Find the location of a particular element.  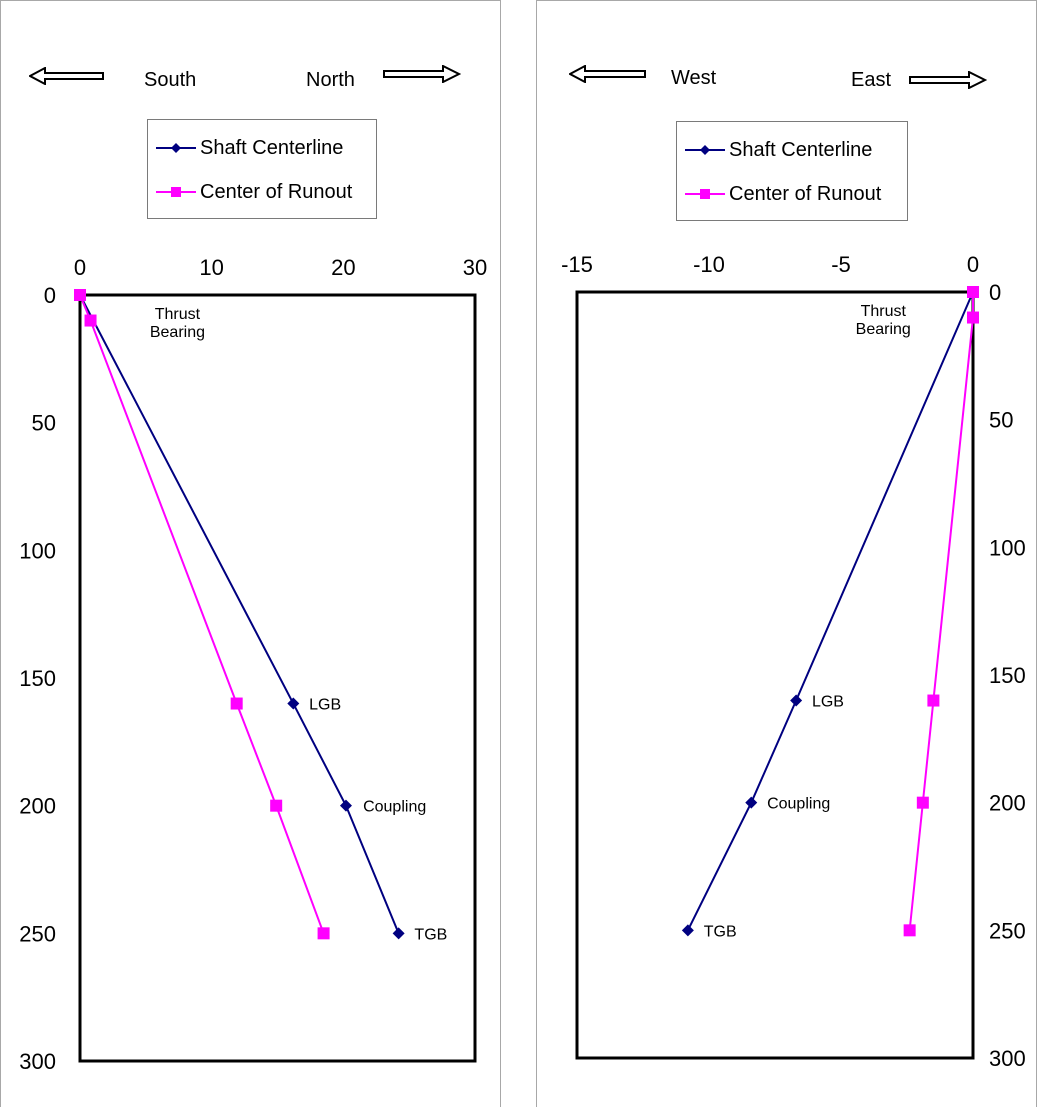

direction-label-right: East is located at coordinates (871, 80).